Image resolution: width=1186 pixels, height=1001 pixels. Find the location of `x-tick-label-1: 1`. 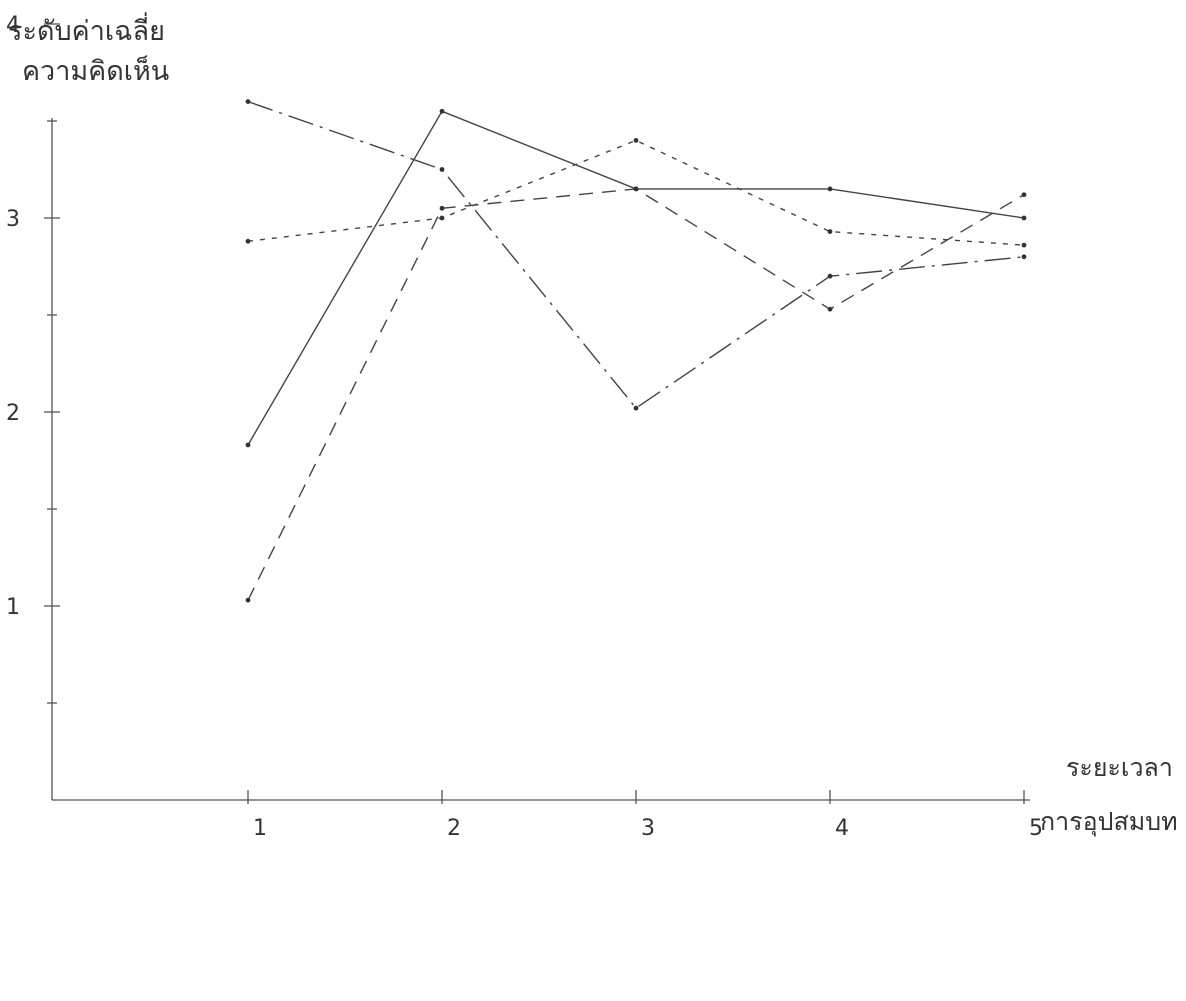

x-tick-label-1: 1 is located at coordinates (260, 828).